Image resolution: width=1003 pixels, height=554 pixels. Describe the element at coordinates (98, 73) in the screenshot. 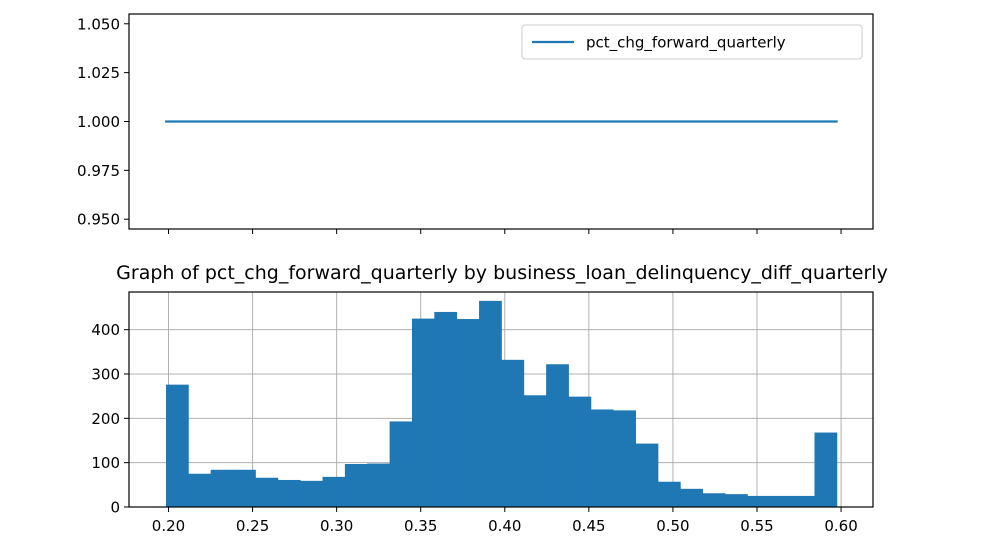

I see `y-tick-label: 1.025` at that location.